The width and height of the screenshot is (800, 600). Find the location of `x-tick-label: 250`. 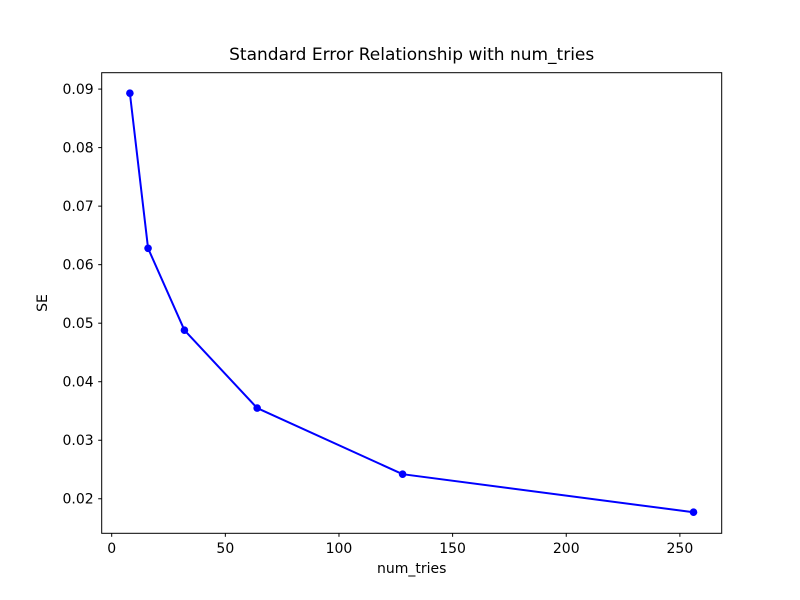

x-tick-label: 250 is located at coordinates (680, 549).